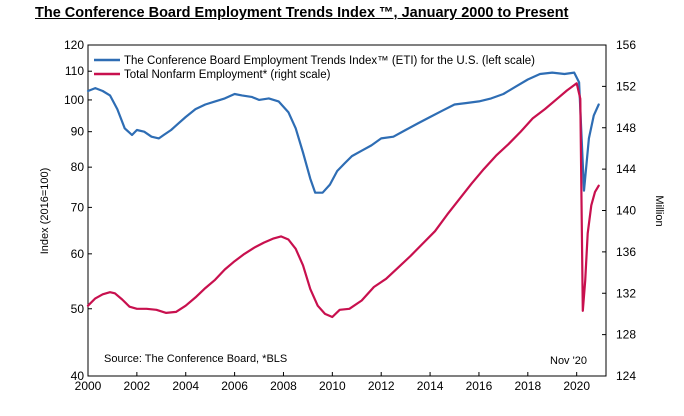  What do you see at coordinates (430, 386) in the screenshot?
I see `x-tick-label: 2014` at bounding box center [430, 386].